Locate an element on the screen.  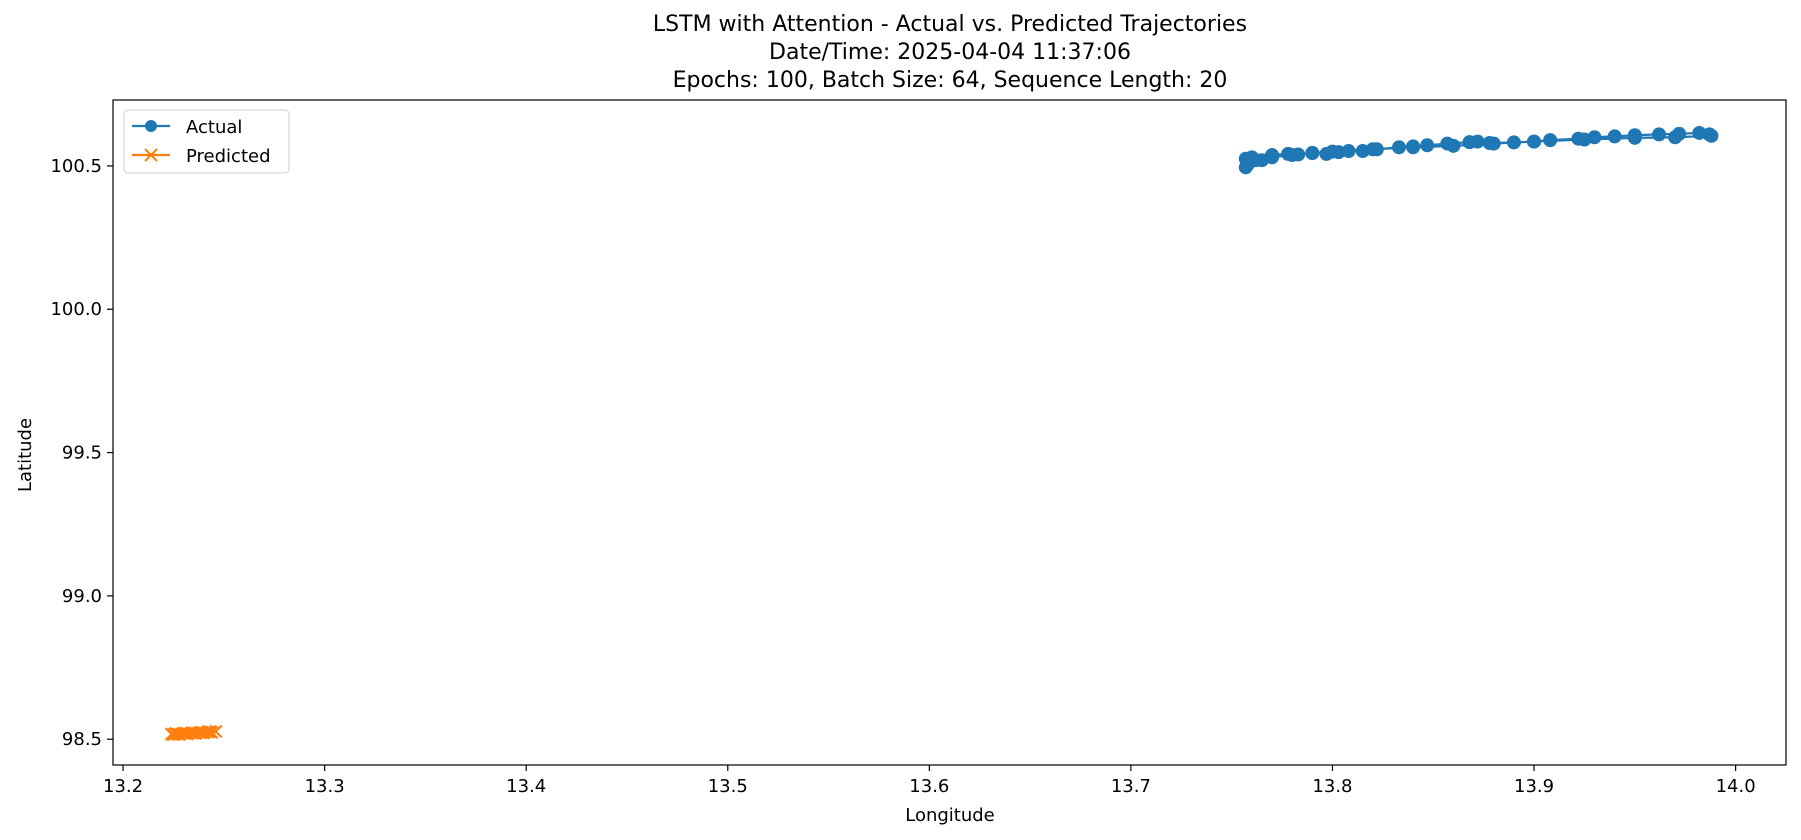
y-tick-label: 100.0 is located at coordinates (76, 309).